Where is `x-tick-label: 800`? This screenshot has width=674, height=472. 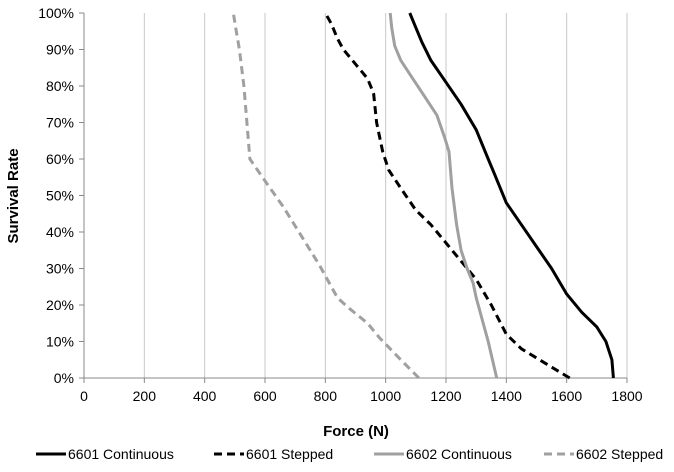 x-tick-label: 800 is located at coordinates (326, 396).